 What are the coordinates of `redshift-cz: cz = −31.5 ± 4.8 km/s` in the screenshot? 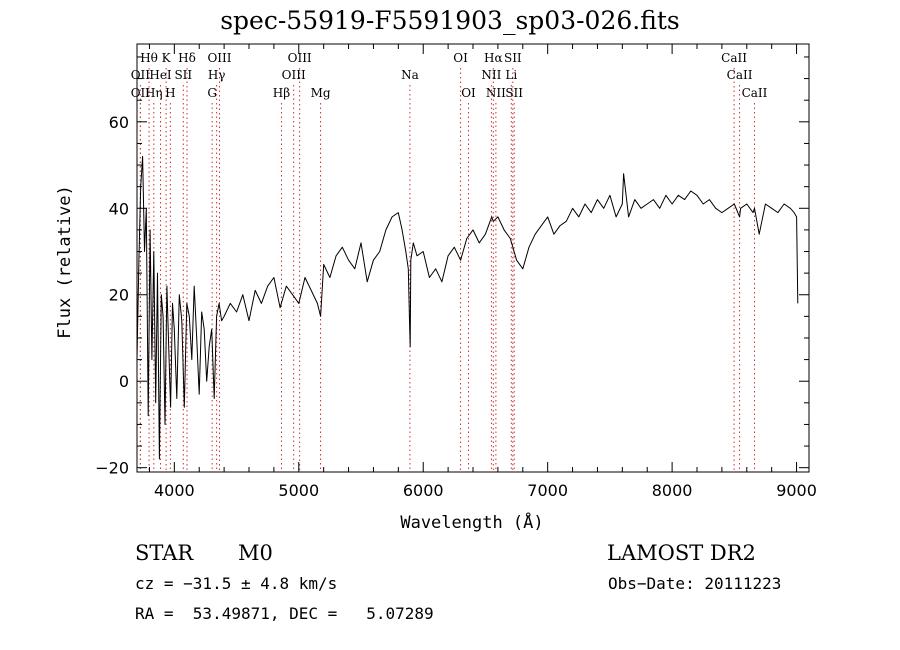 It's located at (236, 583).